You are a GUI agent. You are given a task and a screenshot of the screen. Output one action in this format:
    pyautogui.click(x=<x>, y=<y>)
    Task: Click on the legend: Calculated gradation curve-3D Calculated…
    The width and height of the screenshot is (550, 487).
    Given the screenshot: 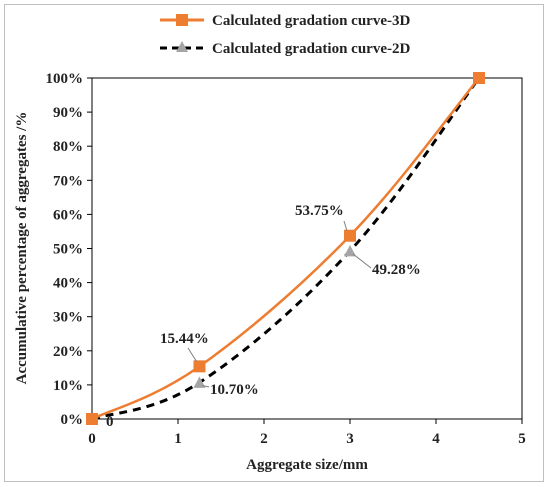 What is the action you would take?
    pyautogui.click(x=285, y=35)
    